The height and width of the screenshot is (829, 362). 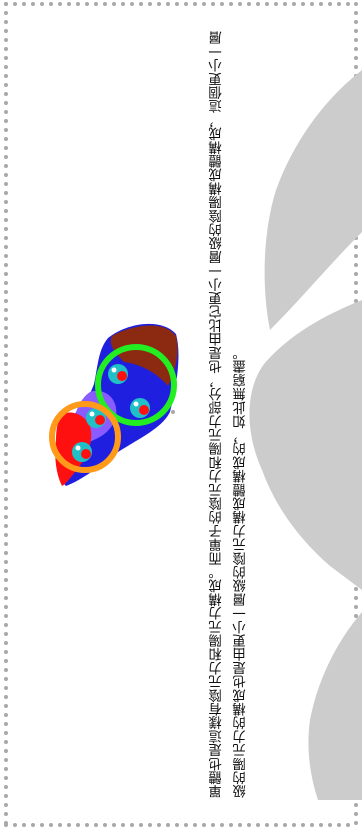 What do you see at coordinates (305, 445) in the screenshot?
I see `watermark-stroke-middle` at bounding box center [305, 445].